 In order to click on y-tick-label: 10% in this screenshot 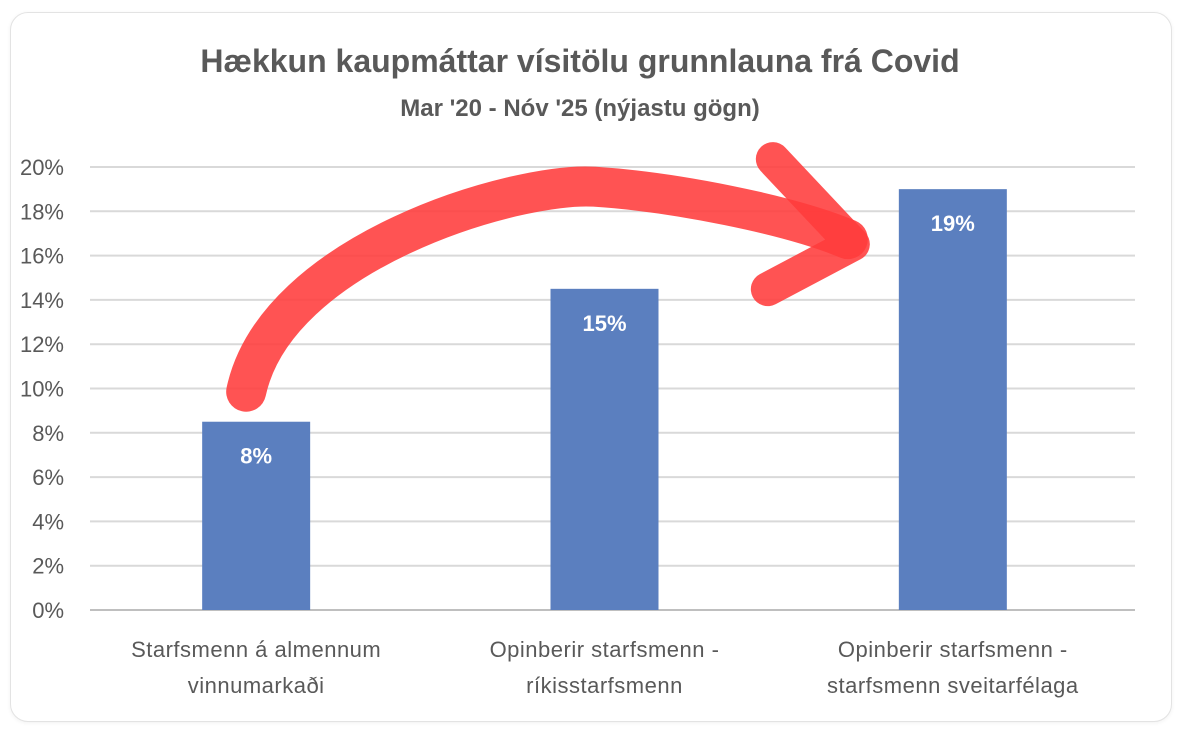, I will do `click(42, 389)`.